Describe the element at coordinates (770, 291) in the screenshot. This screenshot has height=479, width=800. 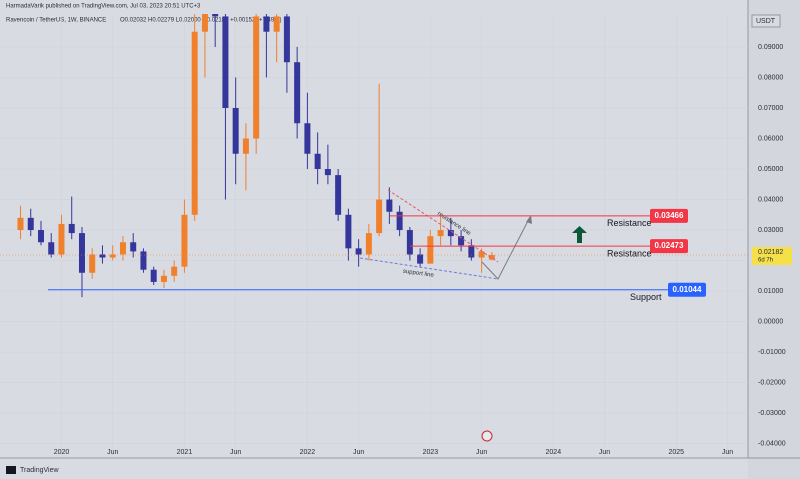
I see `y-tick-label: 0.01000` at that location.